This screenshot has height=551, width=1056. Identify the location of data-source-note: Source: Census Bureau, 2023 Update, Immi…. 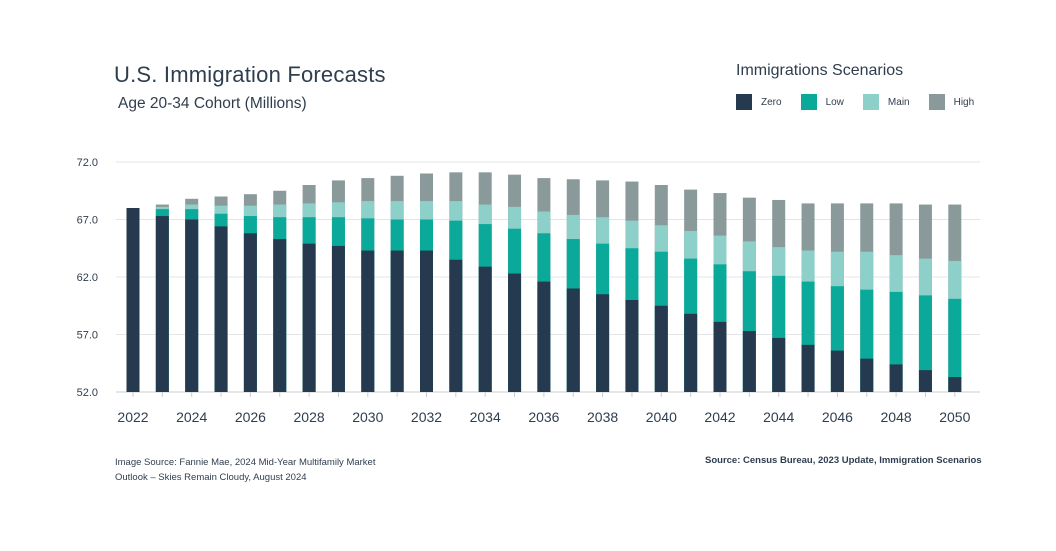
(843, 460).